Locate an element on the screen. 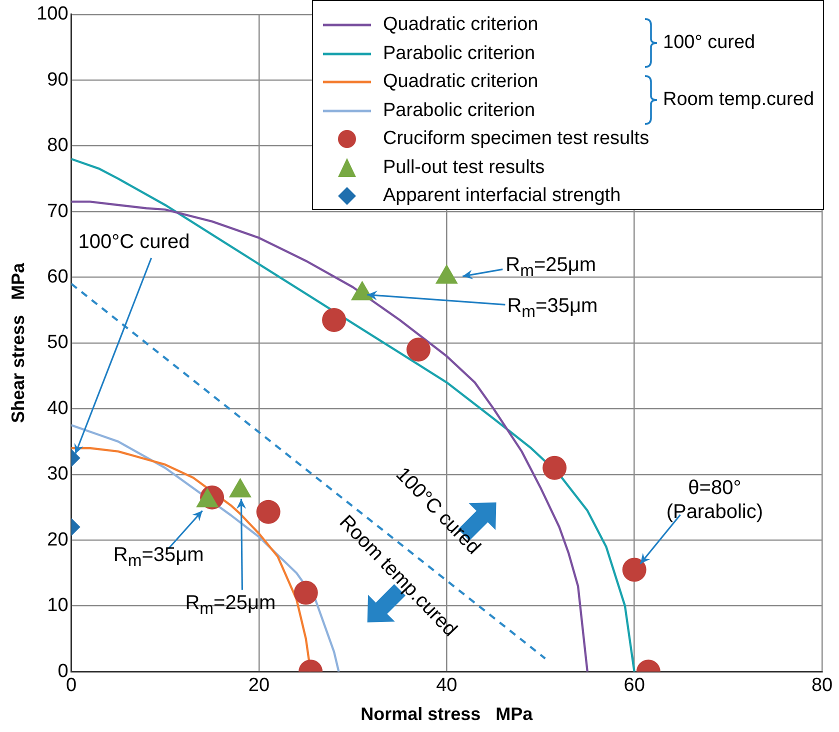  x-axis-title: Normal stress MPa is located at coordinates (447, 714).